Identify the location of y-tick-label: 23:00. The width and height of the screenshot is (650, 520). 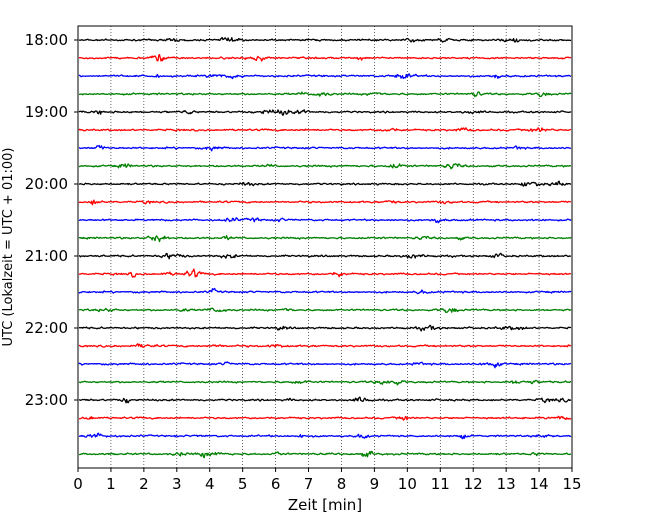
(46, 400).